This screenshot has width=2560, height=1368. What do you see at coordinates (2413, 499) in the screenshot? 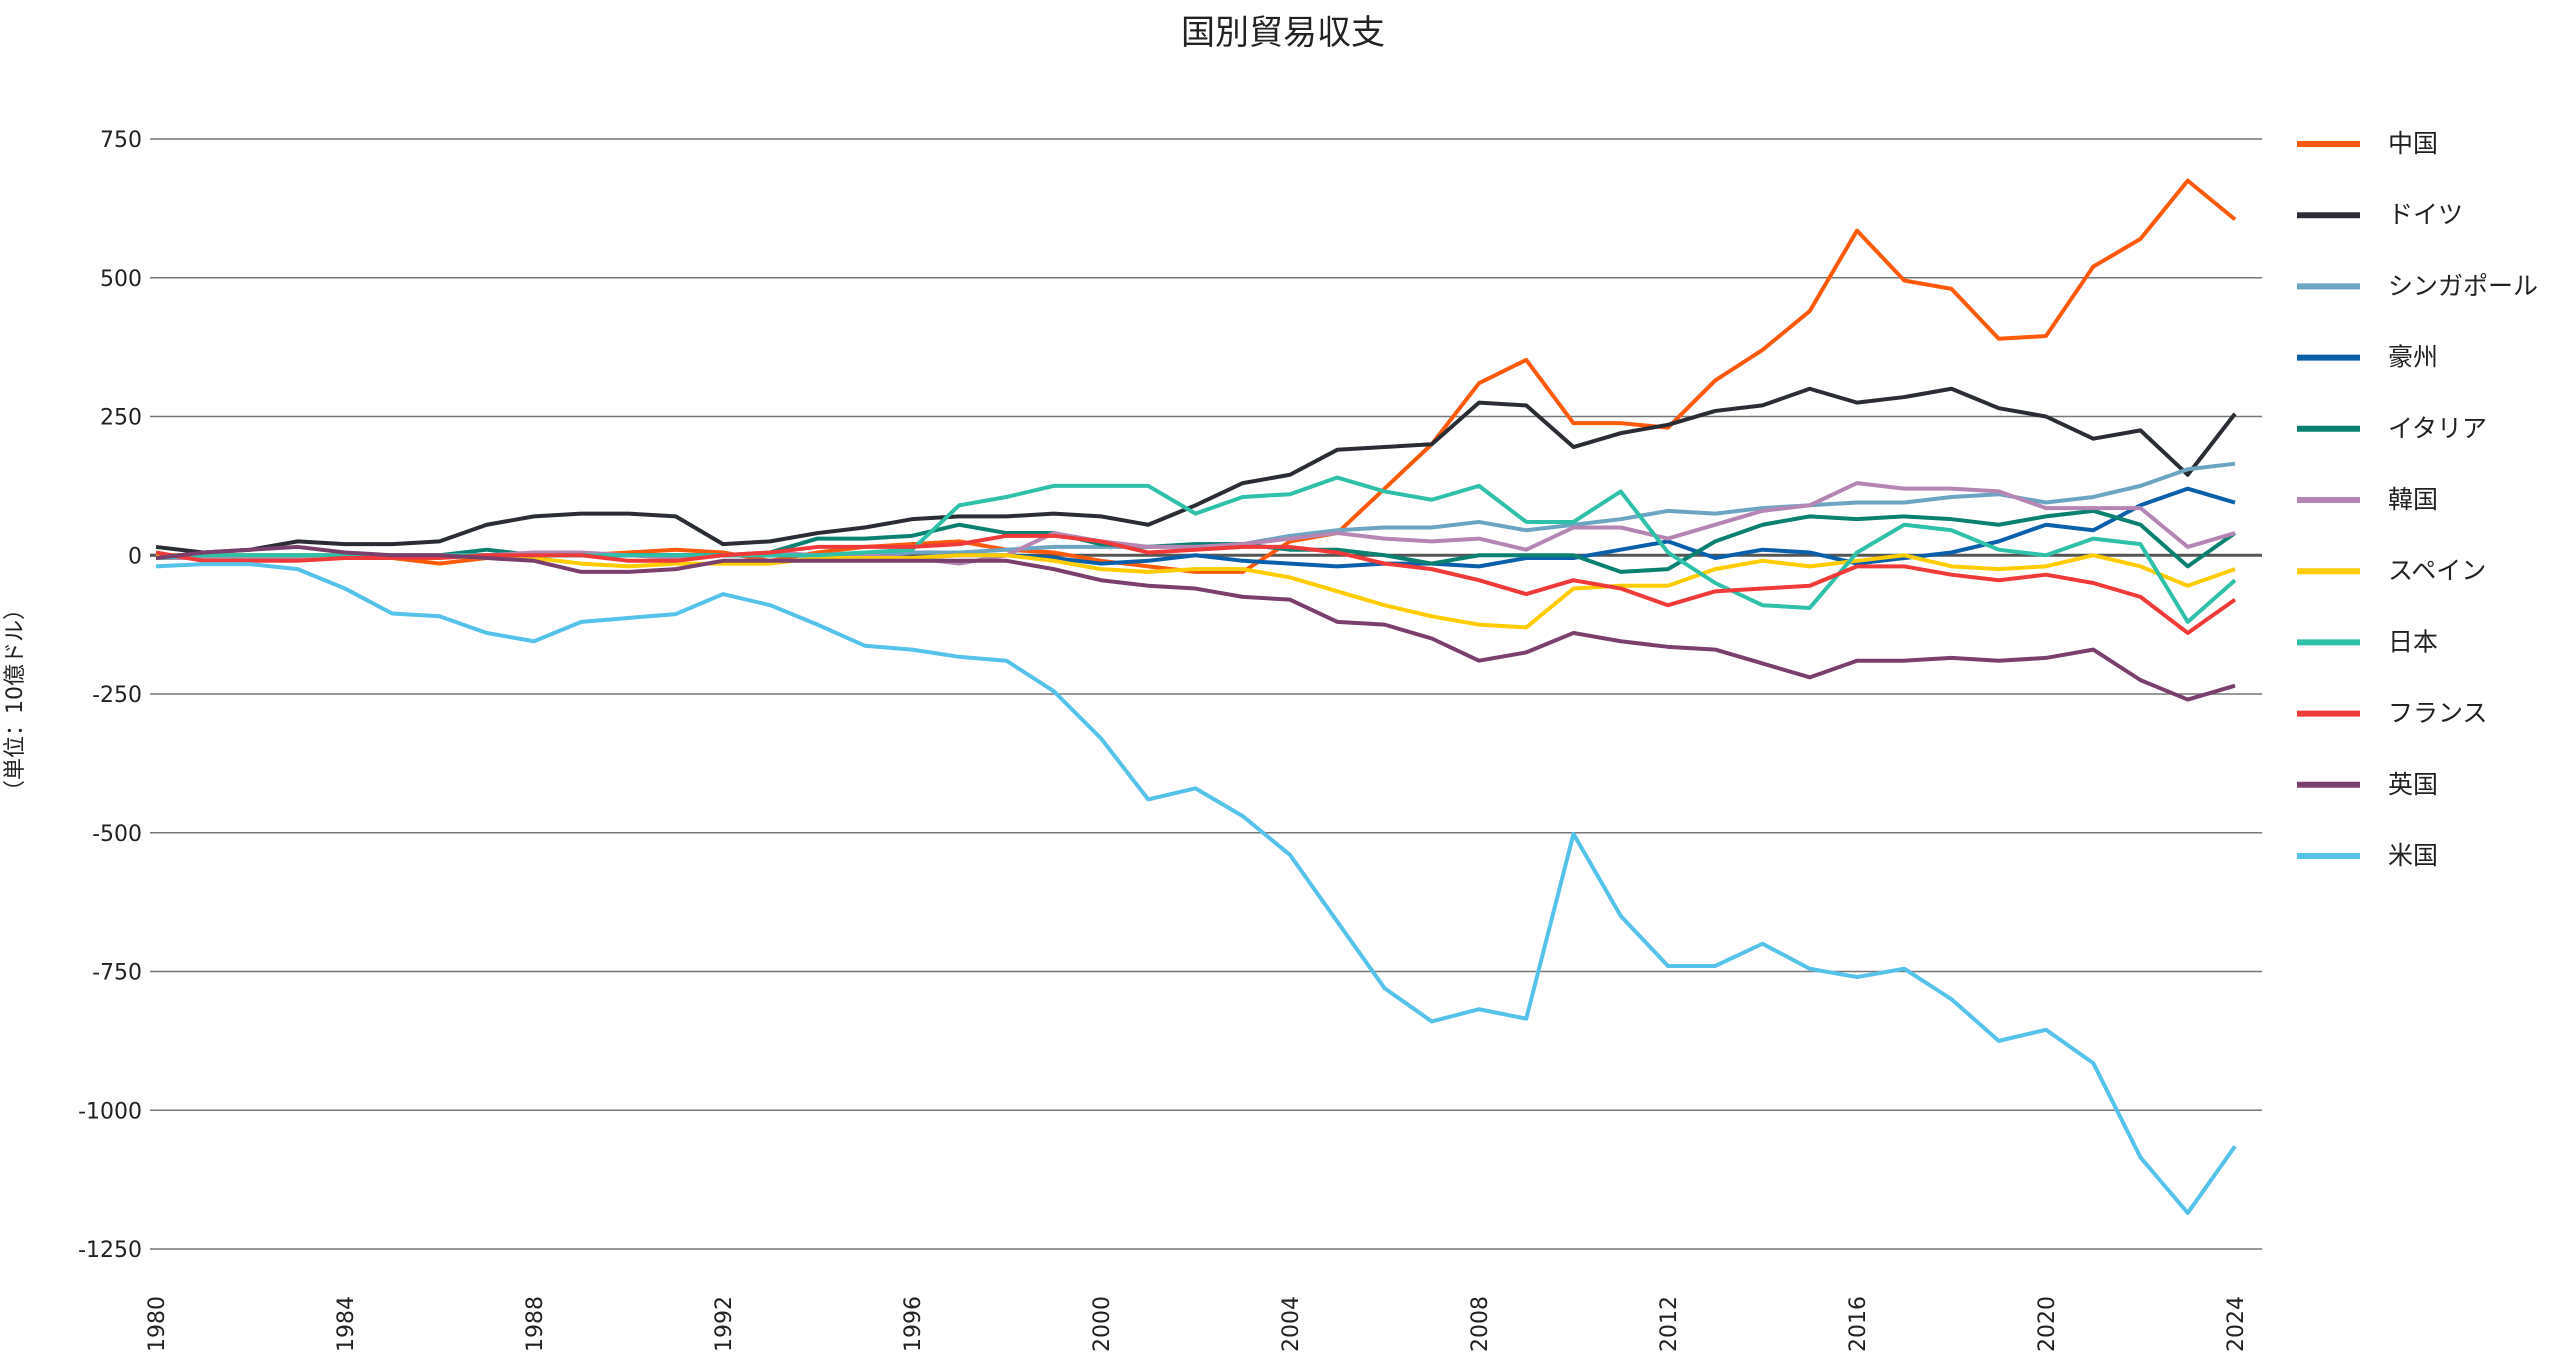
I see `legend-label: 韓国` at bounding box center [2413, 499].